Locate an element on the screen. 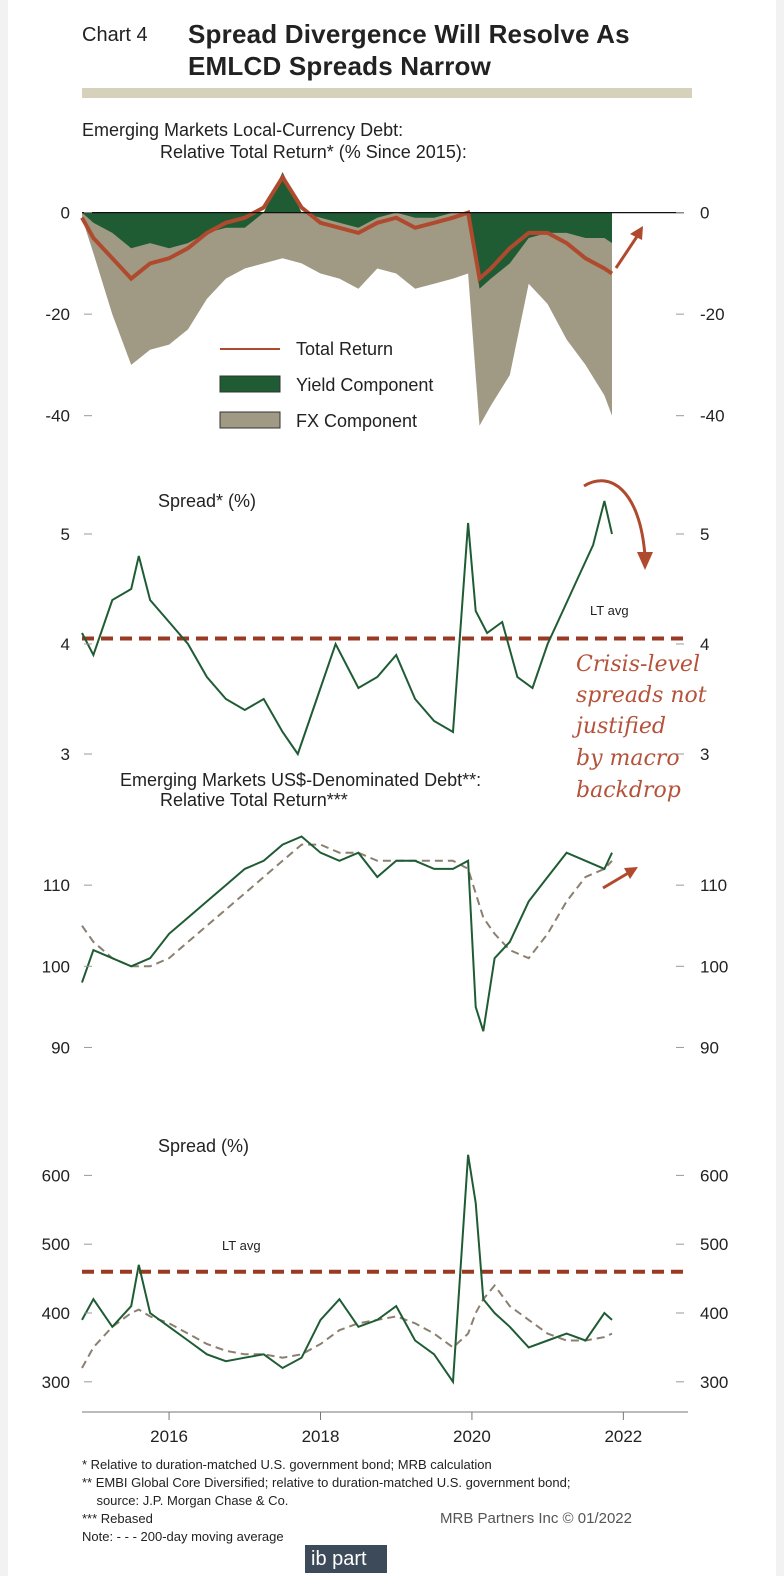 This screenshot has width=784, height=1576. panel4-left-tick-label-3: 300 is located at coordinates (56, 1382).